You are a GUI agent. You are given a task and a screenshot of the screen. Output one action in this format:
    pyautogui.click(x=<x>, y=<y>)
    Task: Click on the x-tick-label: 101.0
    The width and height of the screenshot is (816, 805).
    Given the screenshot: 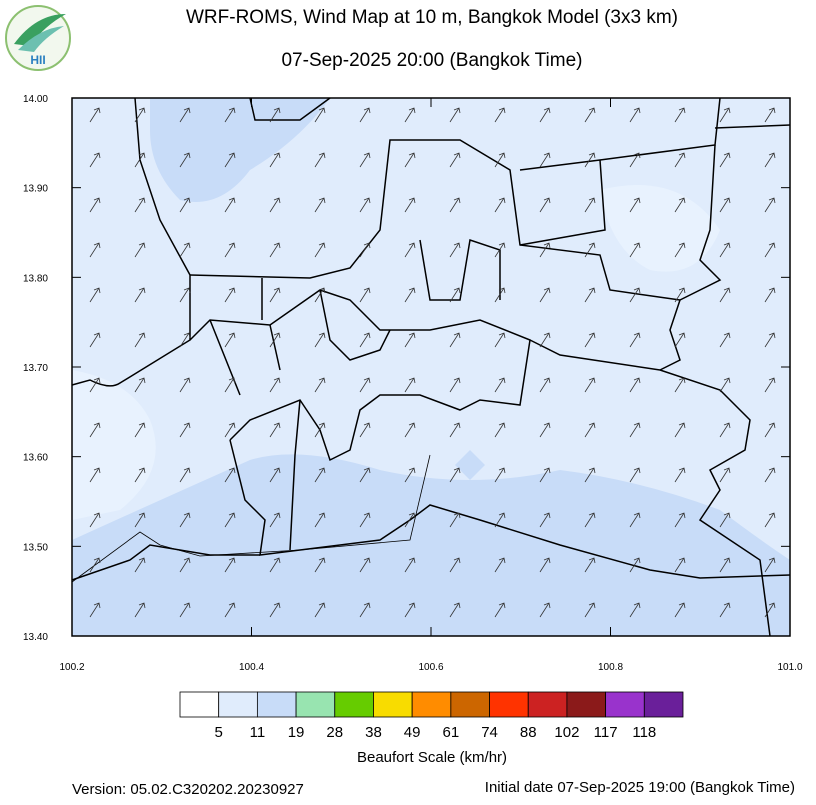 What is the action you would take?
    pyautogui.click(x=789, y=667)
    